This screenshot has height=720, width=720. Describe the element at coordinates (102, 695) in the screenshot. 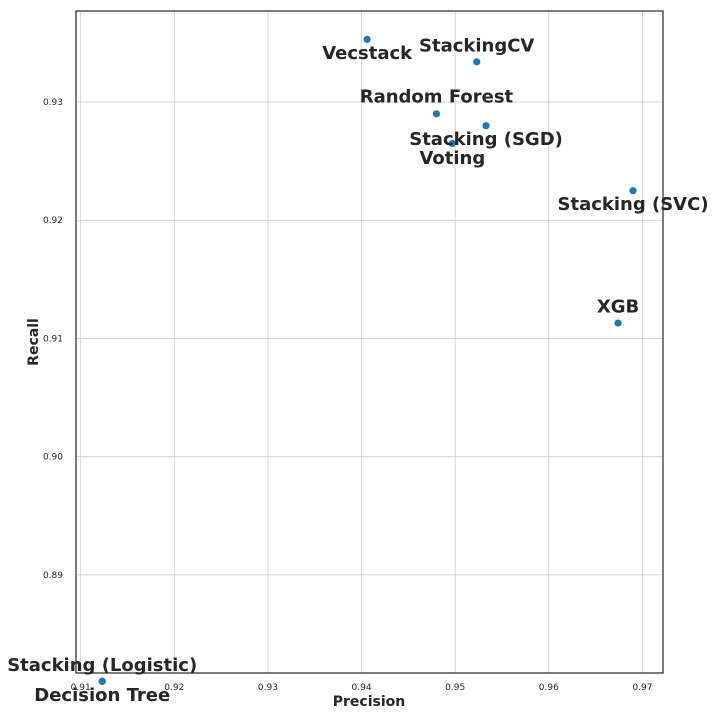

I see `point-label: Decision Tree` at that location.